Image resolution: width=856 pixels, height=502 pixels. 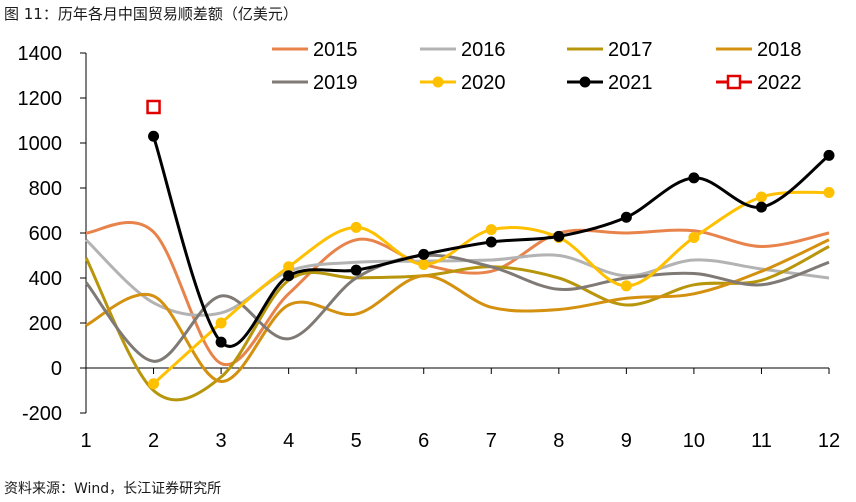 I want to click on x-tick-label: 2, so click(x=153, y=441).